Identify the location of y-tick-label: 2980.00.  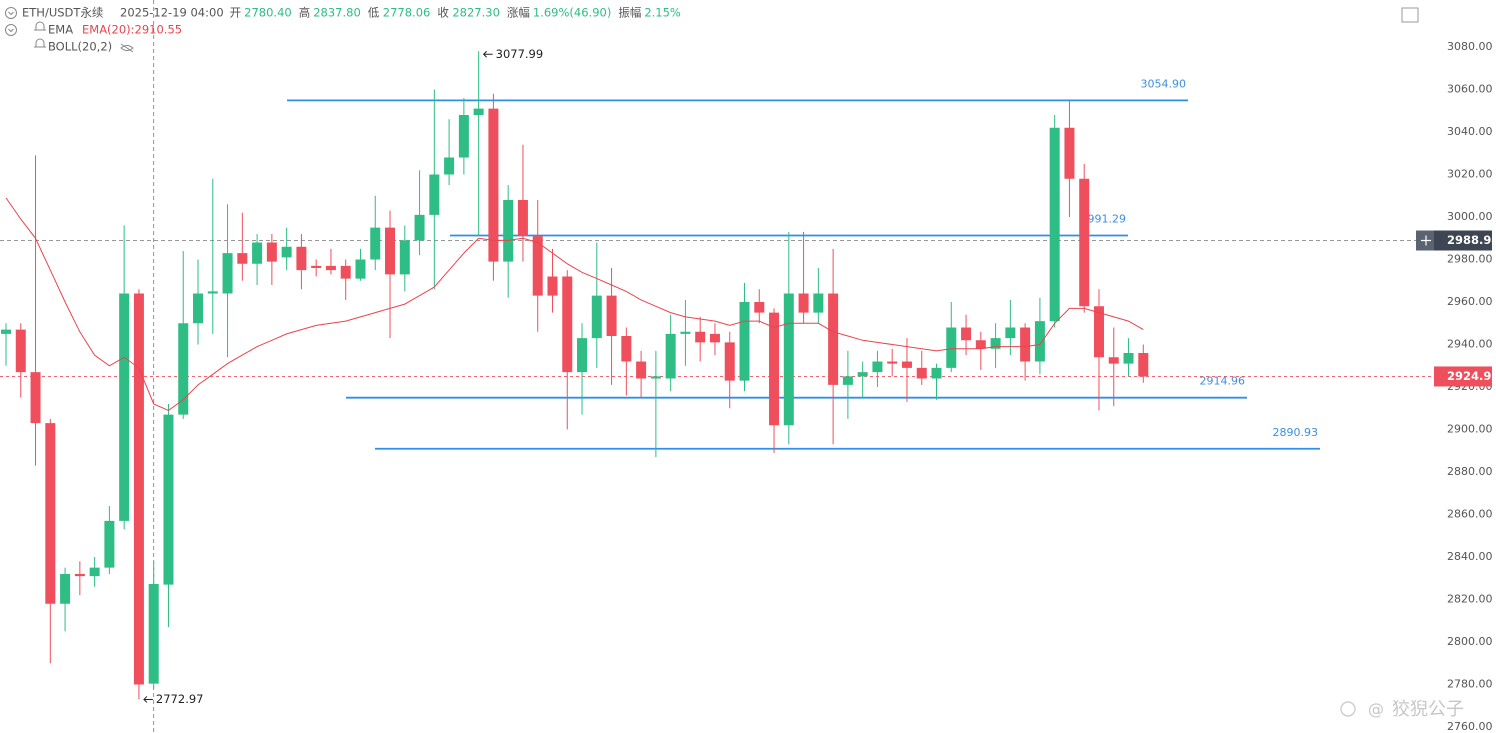
(1470, 259).